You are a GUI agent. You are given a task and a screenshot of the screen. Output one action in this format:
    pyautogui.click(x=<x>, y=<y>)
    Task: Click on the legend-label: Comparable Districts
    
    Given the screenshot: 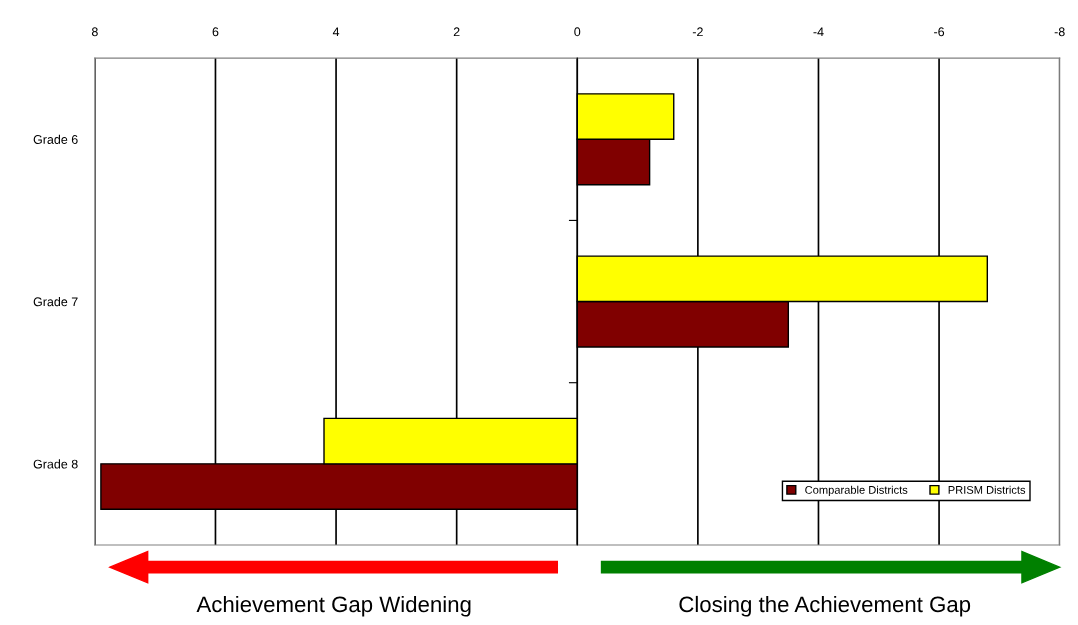 What is the action you would take?
    pyautogui.click(x=856, y=491)
    